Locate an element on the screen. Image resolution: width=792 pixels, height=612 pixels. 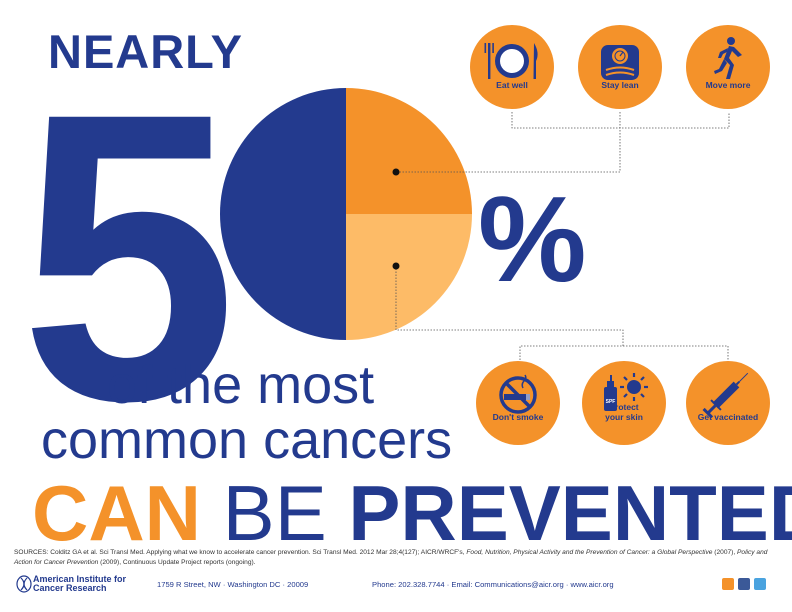
subhead-line2: common cancers is located at coordinates (247, 440).